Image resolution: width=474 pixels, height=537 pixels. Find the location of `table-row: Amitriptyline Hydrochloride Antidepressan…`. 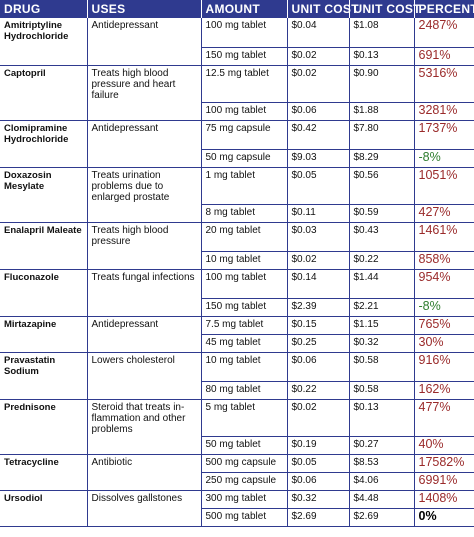

table-row: Amitriptyline Hydrochloride Antidepressan… is located at coordinates (237, 42).